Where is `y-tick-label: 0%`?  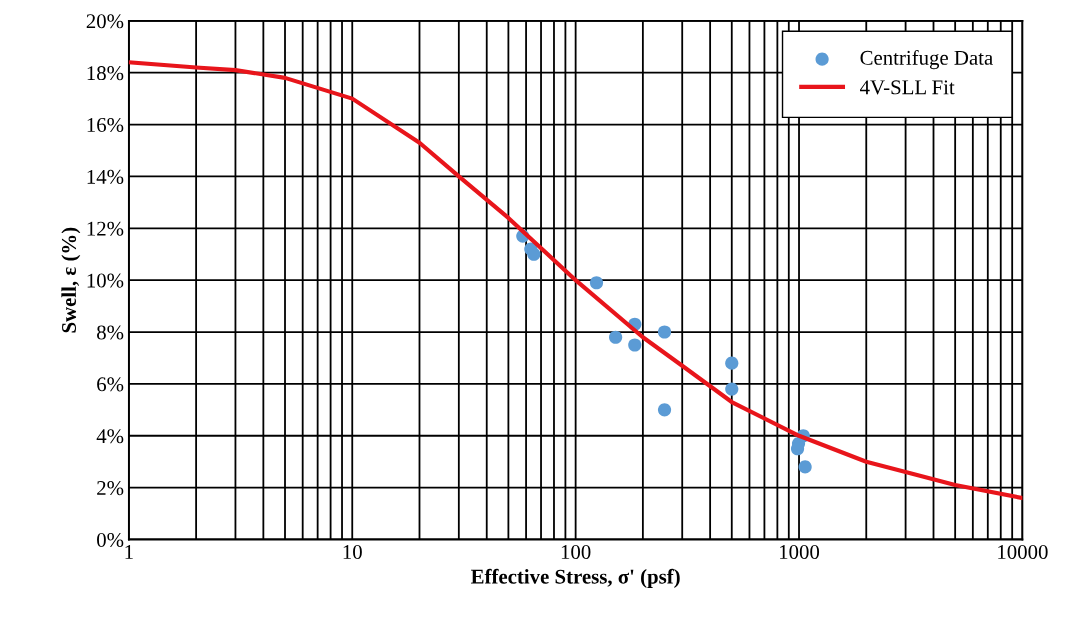 y-tick-label: 0% is located at coordinates (110, 540).